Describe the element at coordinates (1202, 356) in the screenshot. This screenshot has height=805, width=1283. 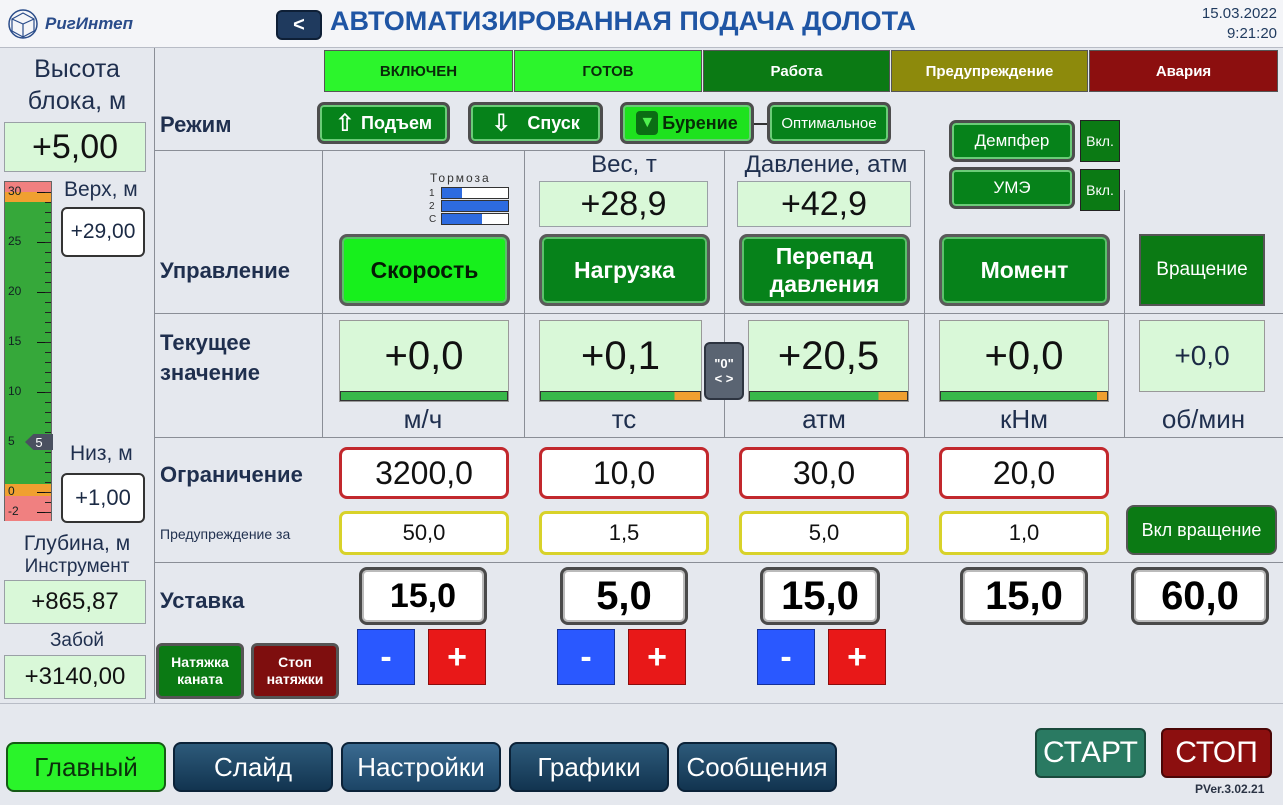
I see `current-rotation-value: +0,0` at that location.